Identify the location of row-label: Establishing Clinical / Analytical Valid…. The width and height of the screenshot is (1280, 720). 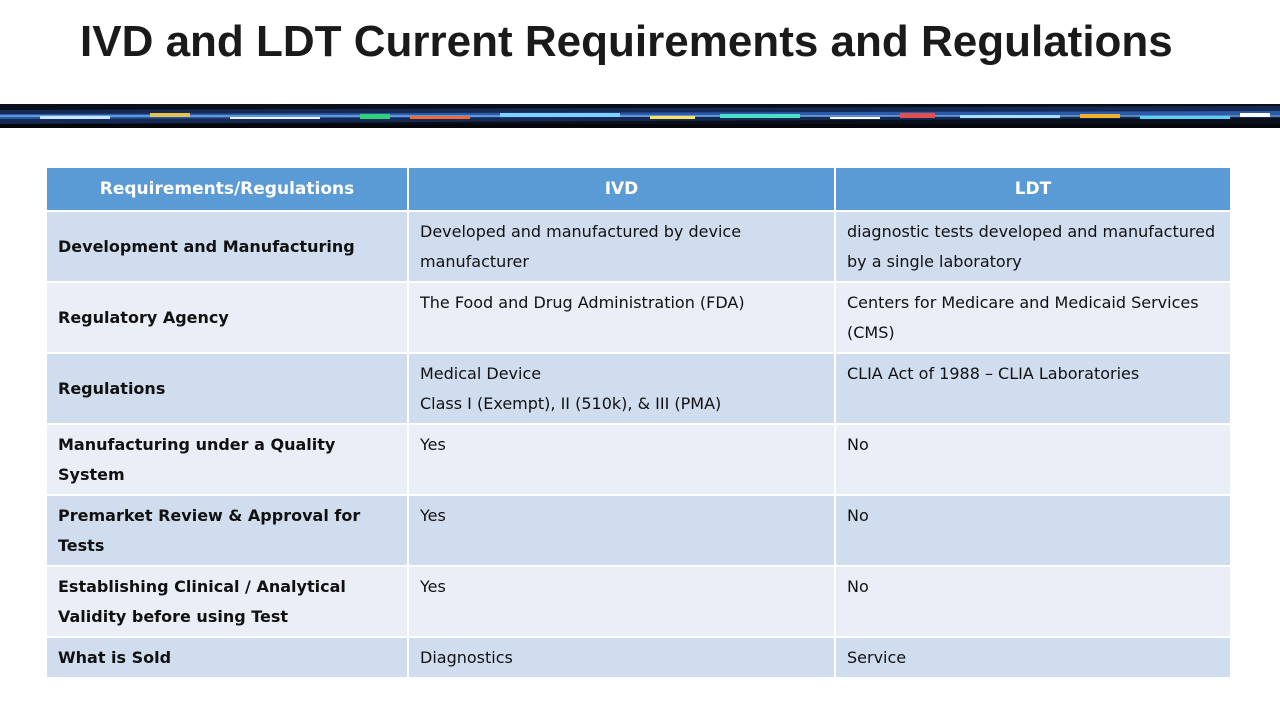
(227, 602).